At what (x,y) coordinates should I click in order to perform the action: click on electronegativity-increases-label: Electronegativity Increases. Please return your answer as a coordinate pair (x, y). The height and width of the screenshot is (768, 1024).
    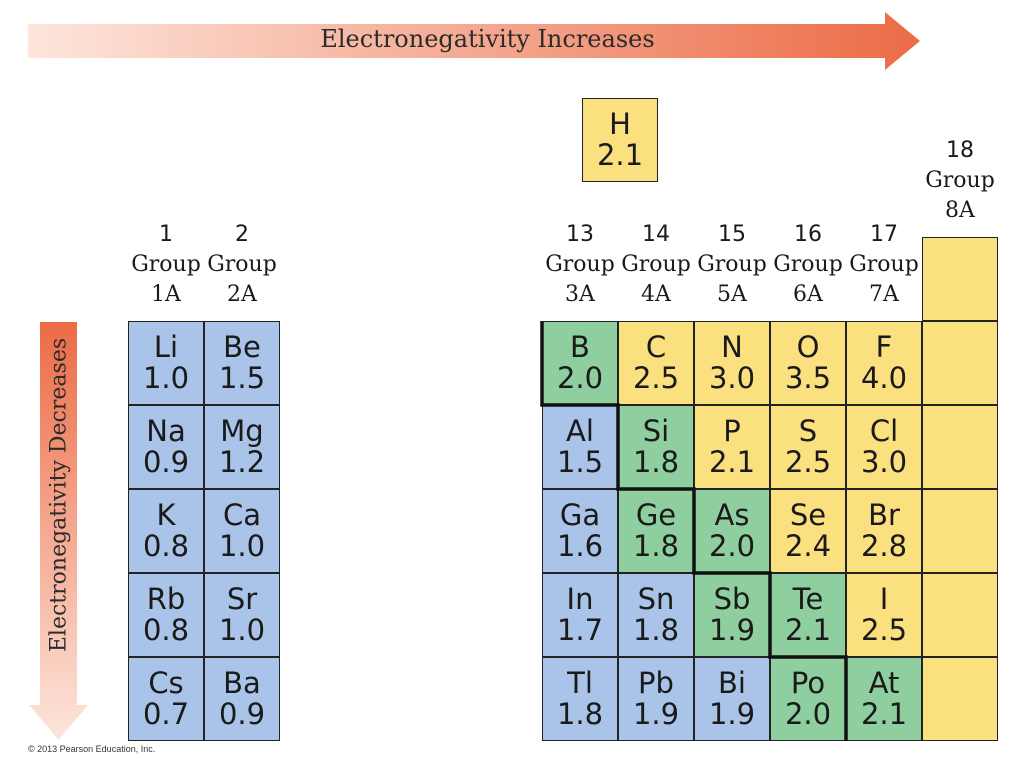
    Looking at the image, I should click on (487, 39).